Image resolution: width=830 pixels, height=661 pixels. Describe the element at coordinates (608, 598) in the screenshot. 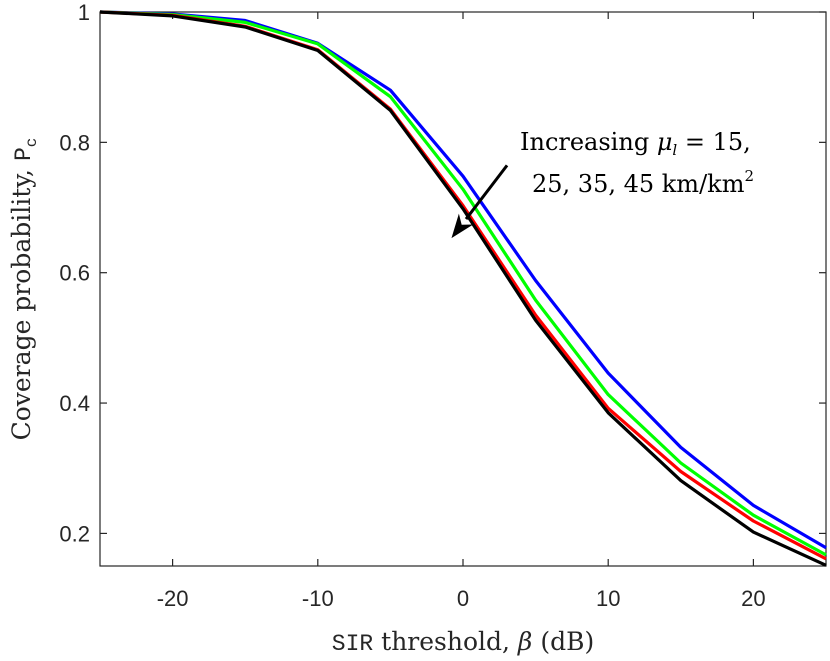

I see `x-tick-label: 10` at that location.